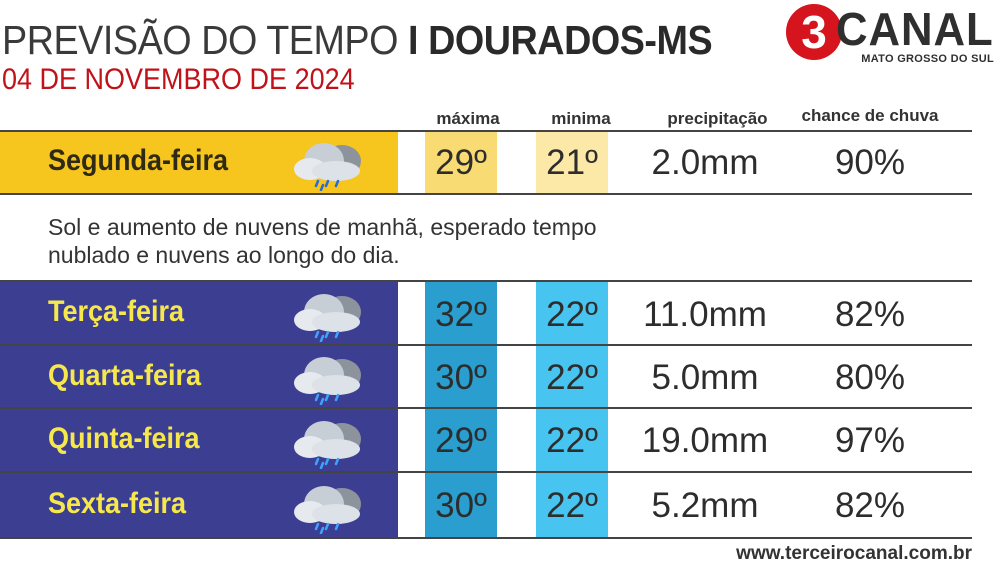 This screenshot has width=1002, height=565. What do you see at coordinates (124, 438) in the screenshot?
I see `day-name: Quinta-feira` at bounding box center [124, 438].